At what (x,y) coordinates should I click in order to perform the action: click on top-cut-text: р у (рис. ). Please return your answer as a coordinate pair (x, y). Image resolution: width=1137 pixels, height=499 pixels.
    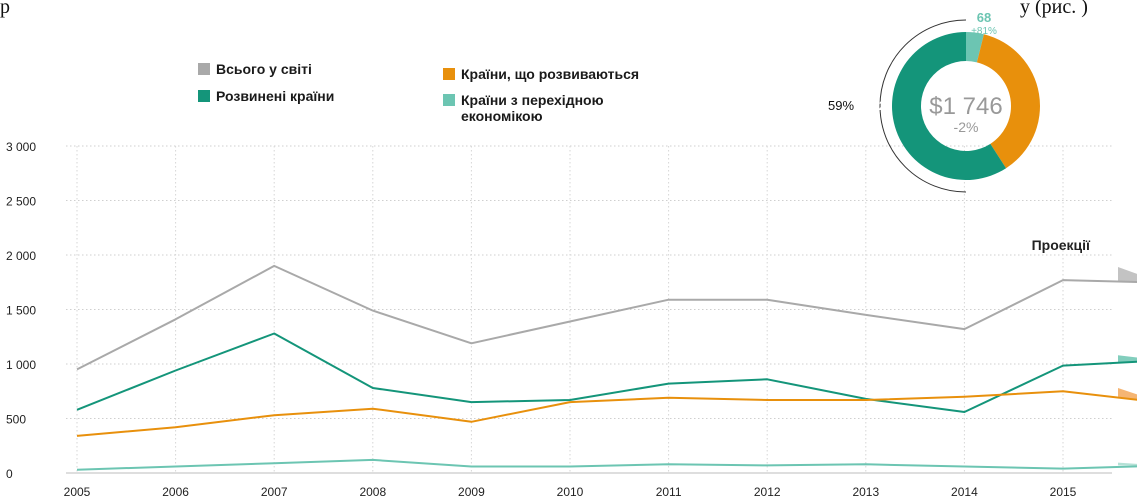
    Looking at the image, I should click on (568, 20).